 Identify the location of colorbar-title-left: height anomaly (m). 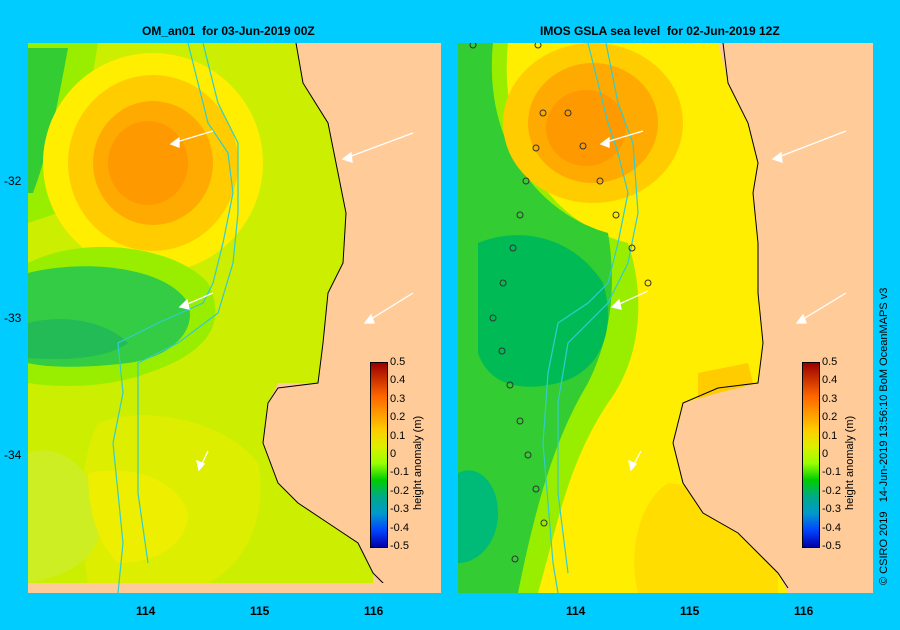
(418, 462).